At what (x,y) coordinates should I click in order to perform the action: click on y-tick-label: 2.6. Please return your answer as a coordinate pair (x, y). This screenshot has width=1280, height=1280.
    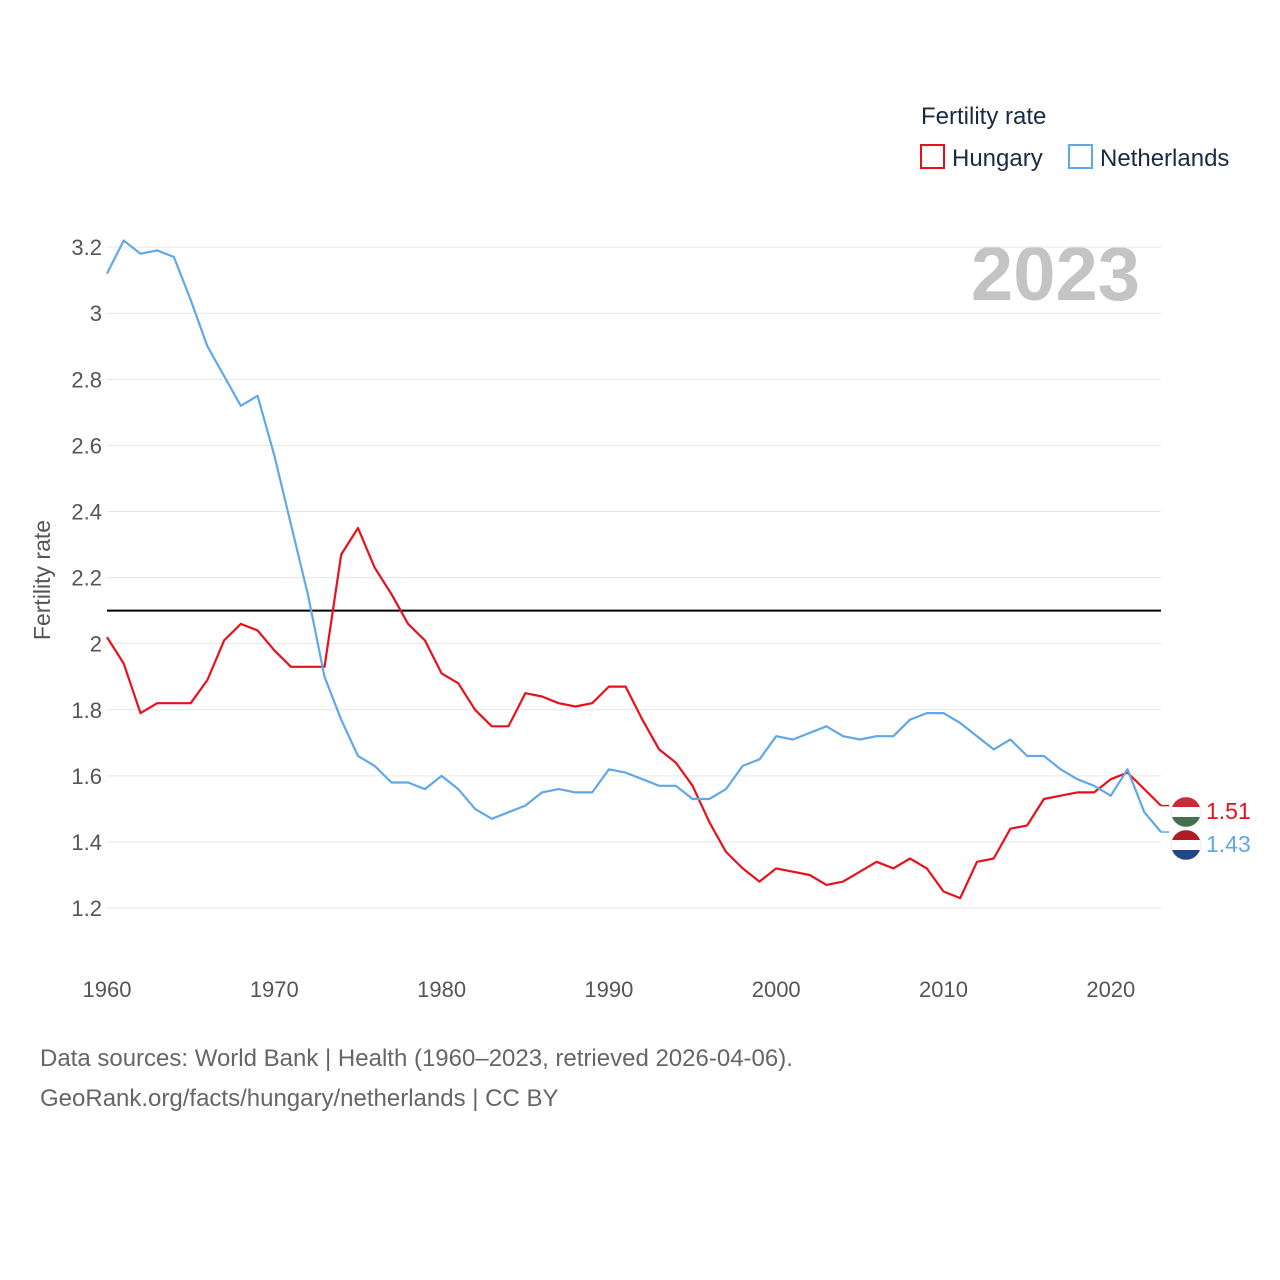
    Looking at the image, I should click on (86, 445).